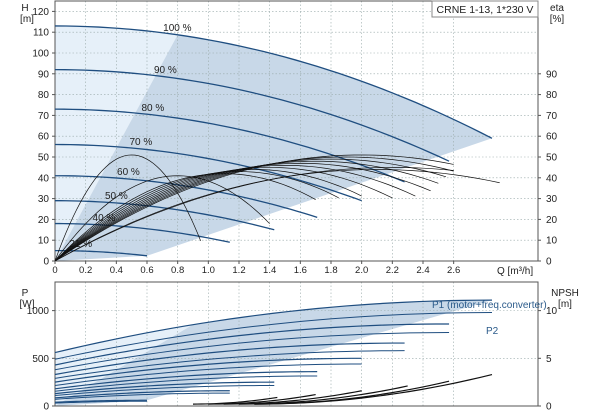 This screenshot has height=415, width=593. I want to click on q-tick-label: 1.4, so click(269, 270).